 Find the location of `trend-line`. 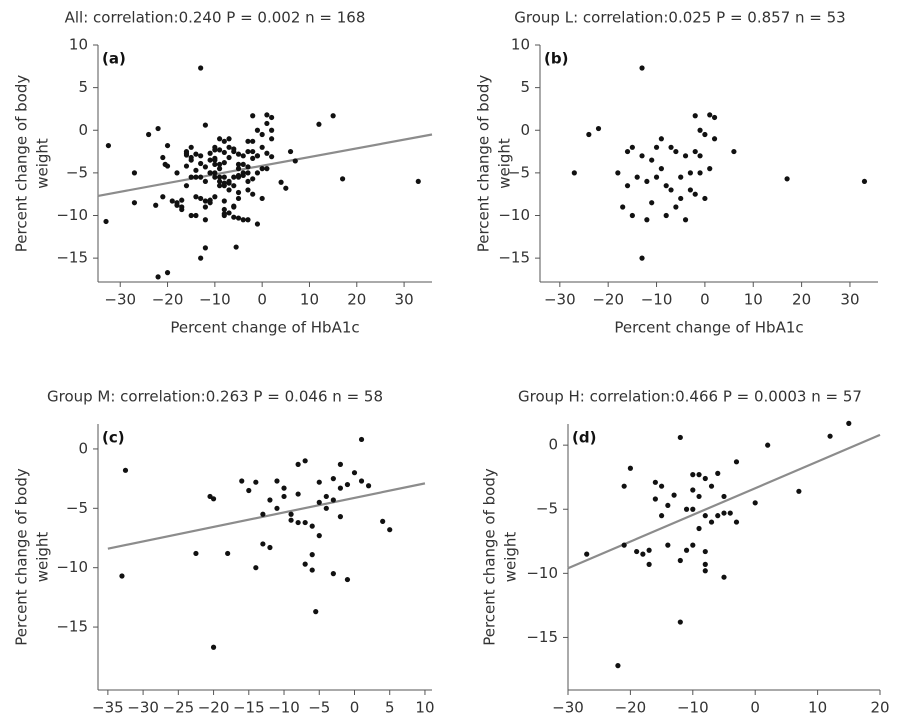

trend-line is located at coordinates (724, 501).